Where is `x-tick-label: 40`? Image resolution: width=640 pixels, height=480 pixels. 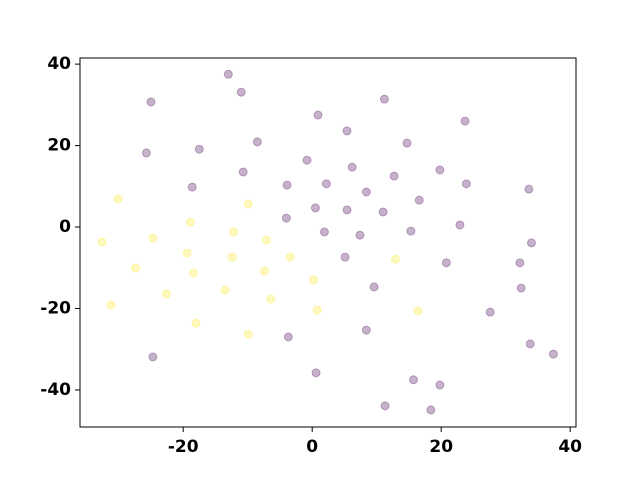 x-tick-label: 40 is located at coordinates (570, 447).